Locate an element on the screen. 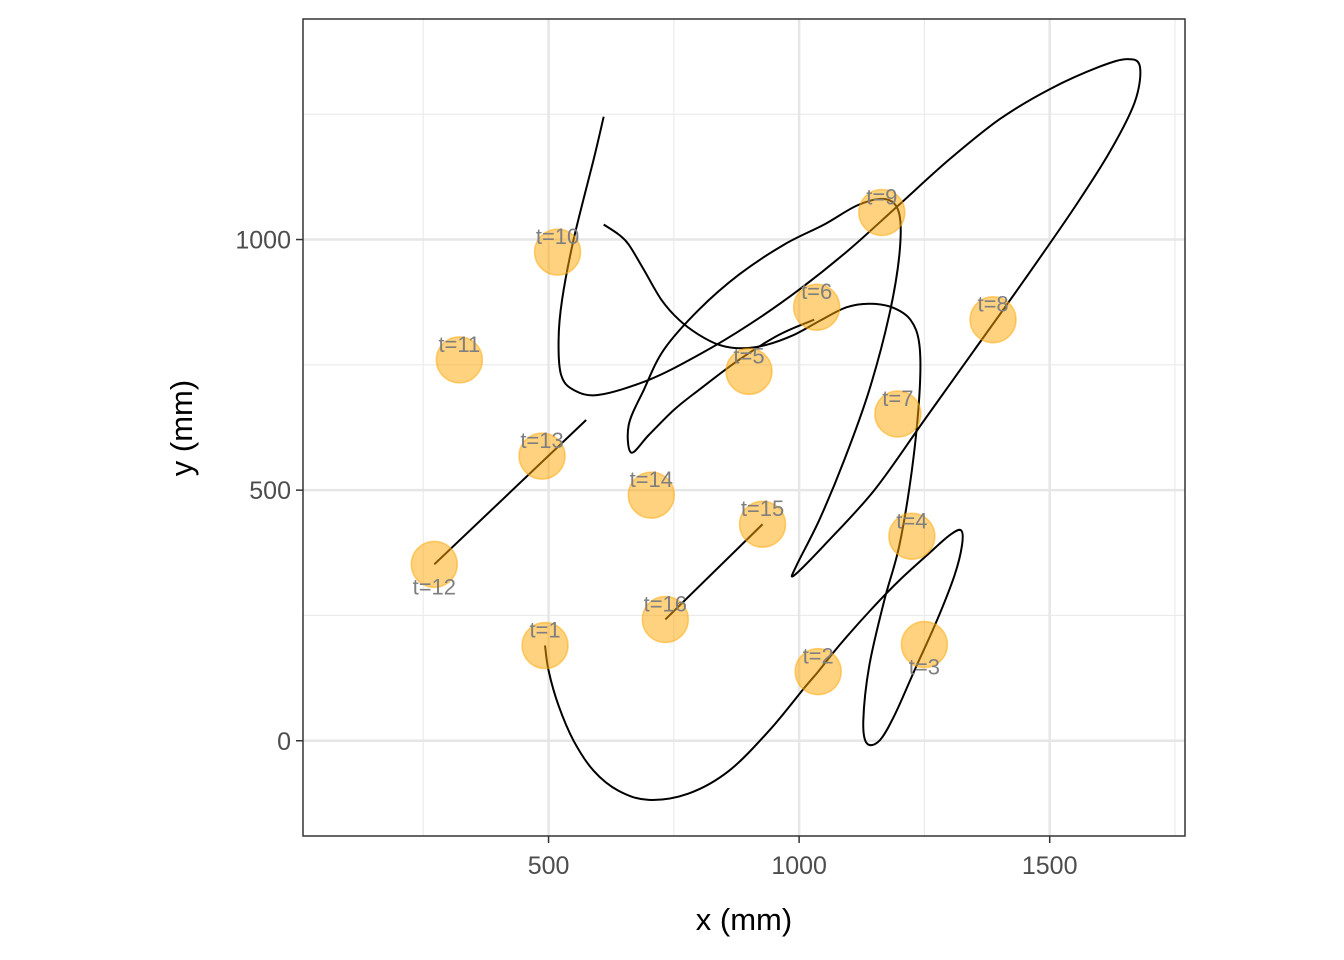 The width and height of the screenshot is (1344, 960). x-tick-label-2: 1500 is located at coordinates (1050, 866).